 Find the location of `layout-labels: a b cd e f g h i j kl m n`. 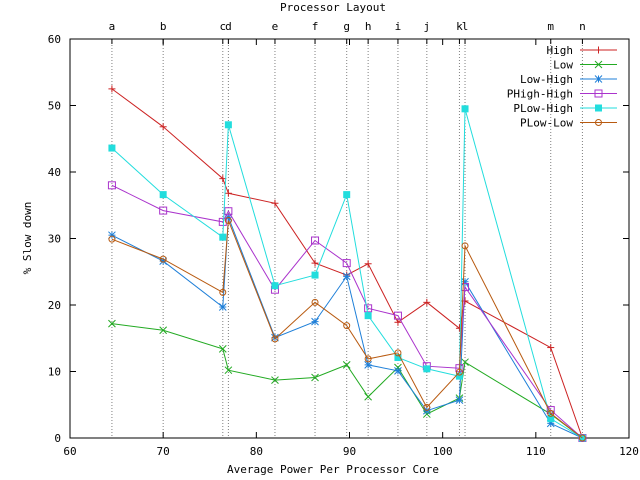

layout-labels: a b cd e f g h i j kl m n is located at coordinates (347, 32).